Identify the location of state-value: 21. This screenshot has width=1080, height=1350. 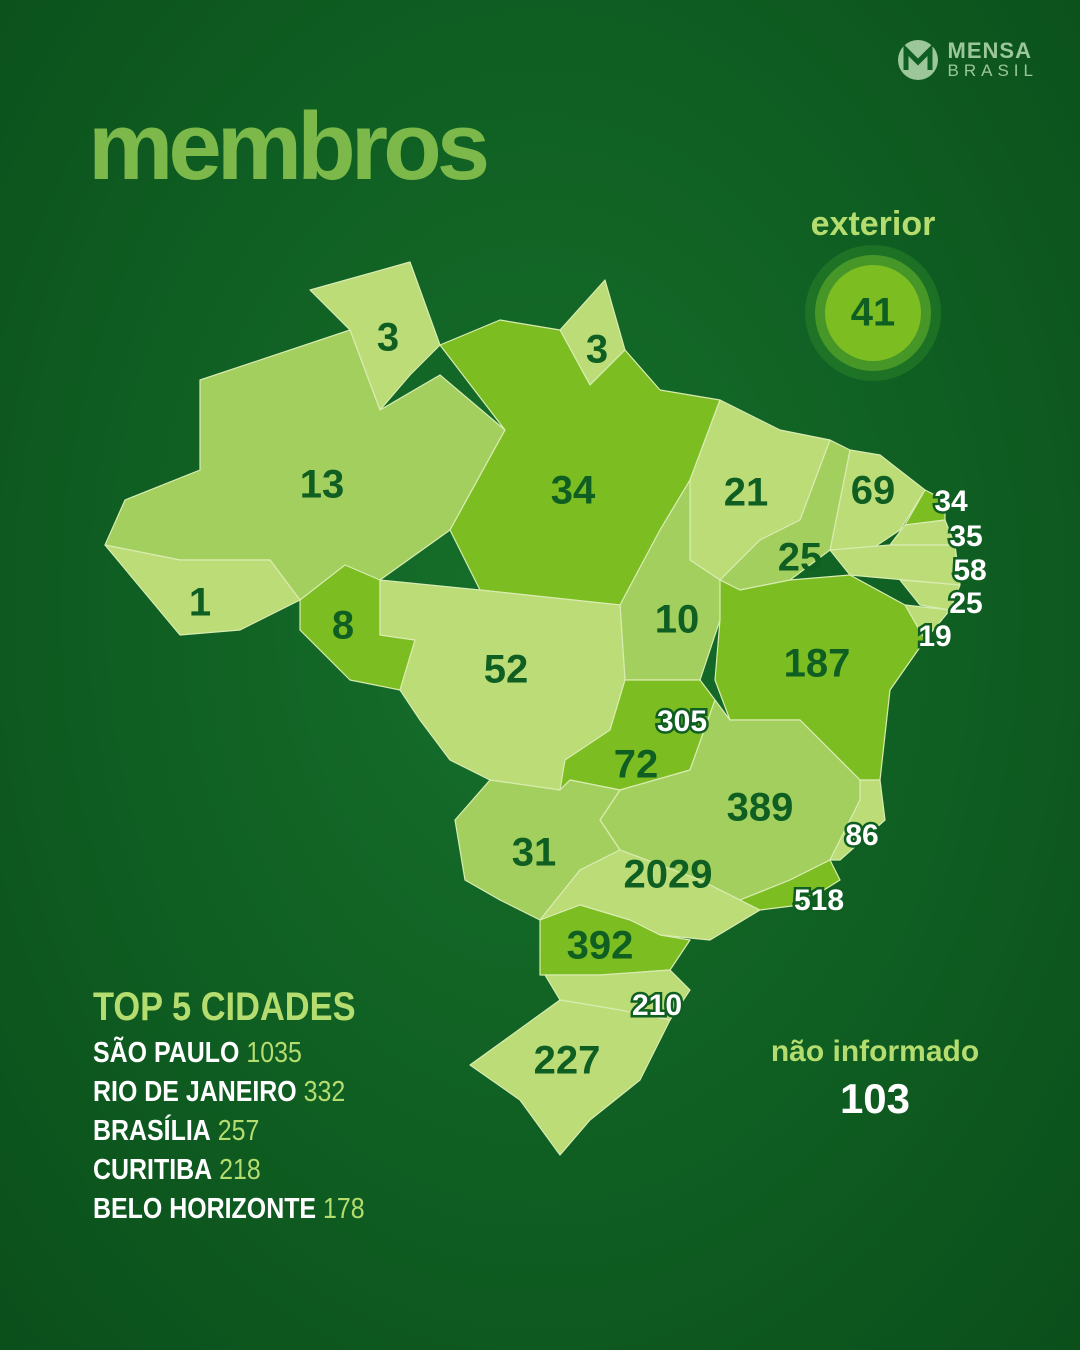
(746, 493).